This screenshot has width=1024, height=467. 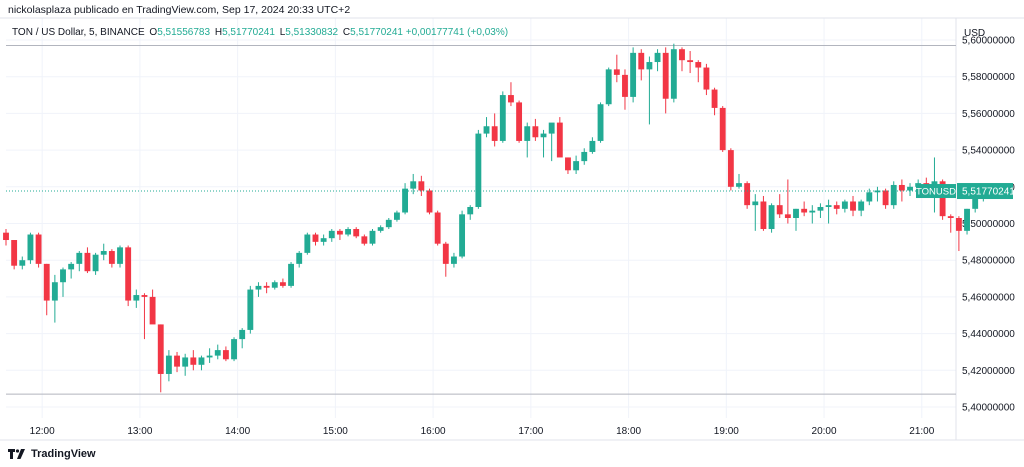 What do you see at coordinates (988, 77) in the screenshot?
I see `y-tick-label: 5,58000000` at bounding box center [988, 77].